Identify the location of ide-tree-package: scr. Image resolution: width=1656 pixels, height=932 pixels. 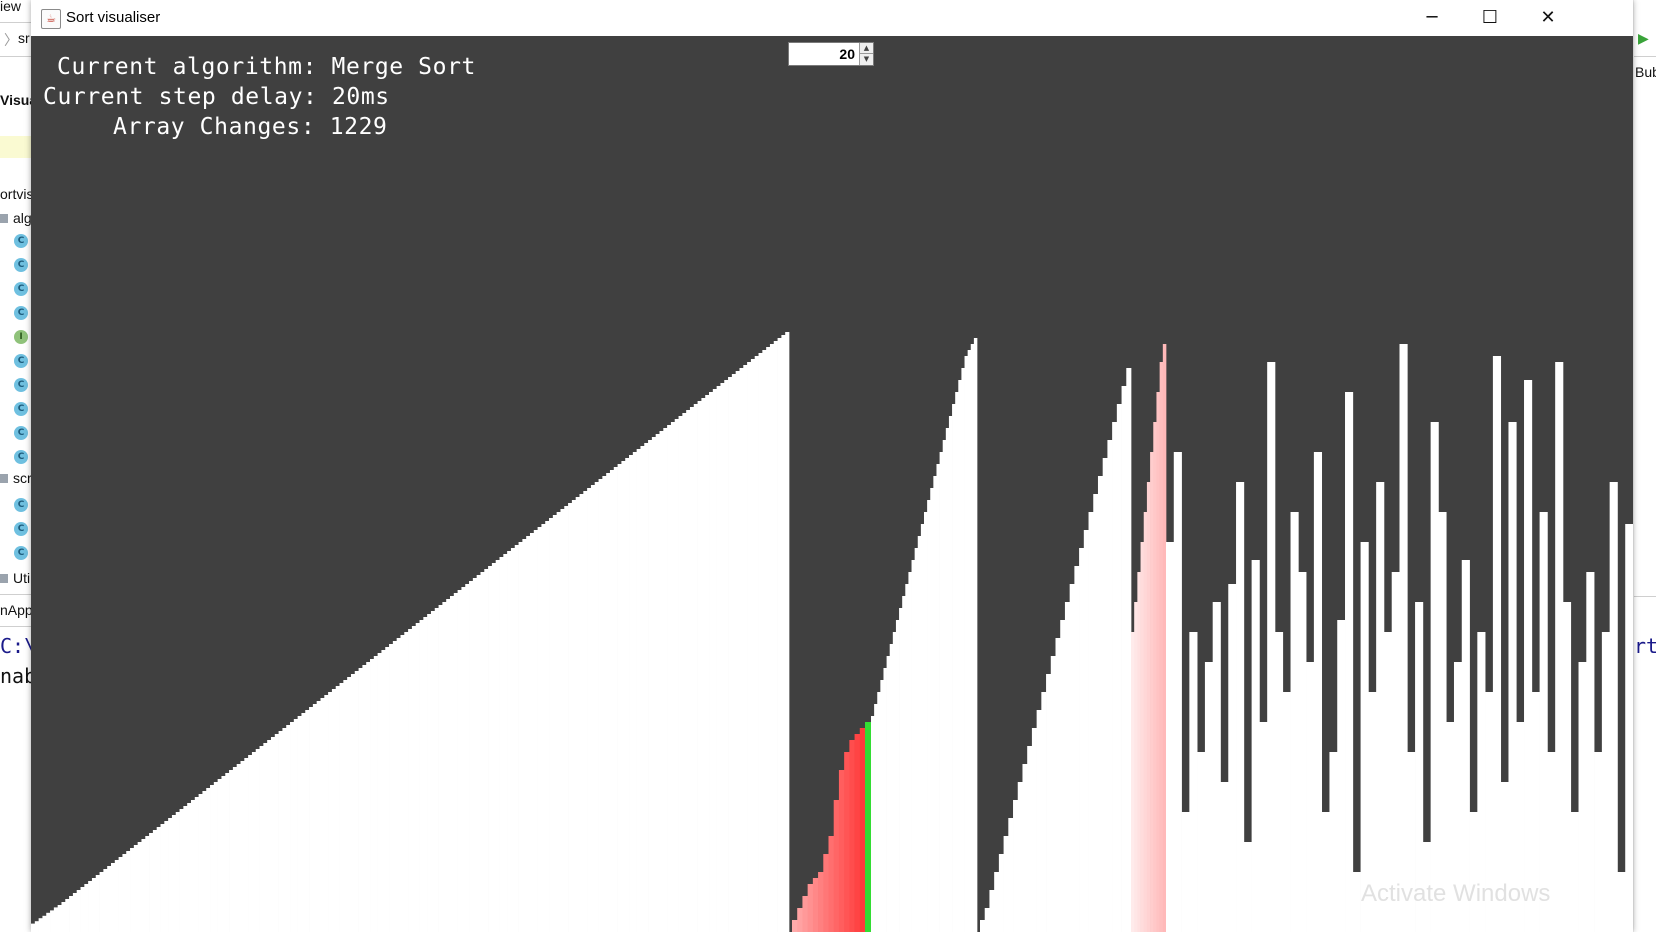
(22, 478).